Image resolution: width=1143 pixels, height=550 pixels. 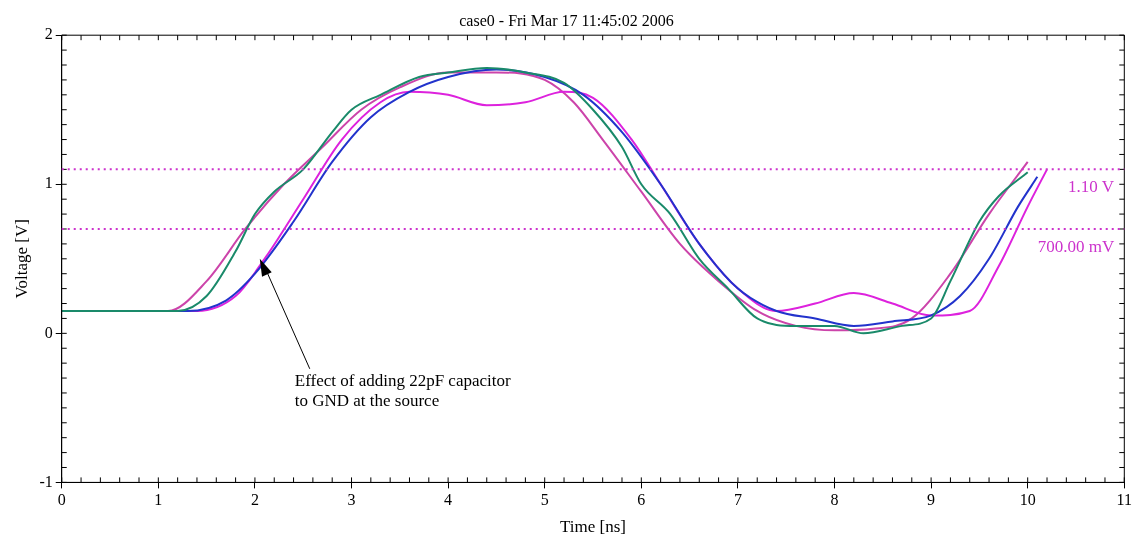 I want to click on x-tick-label: 9, so click(x=931, y=500).